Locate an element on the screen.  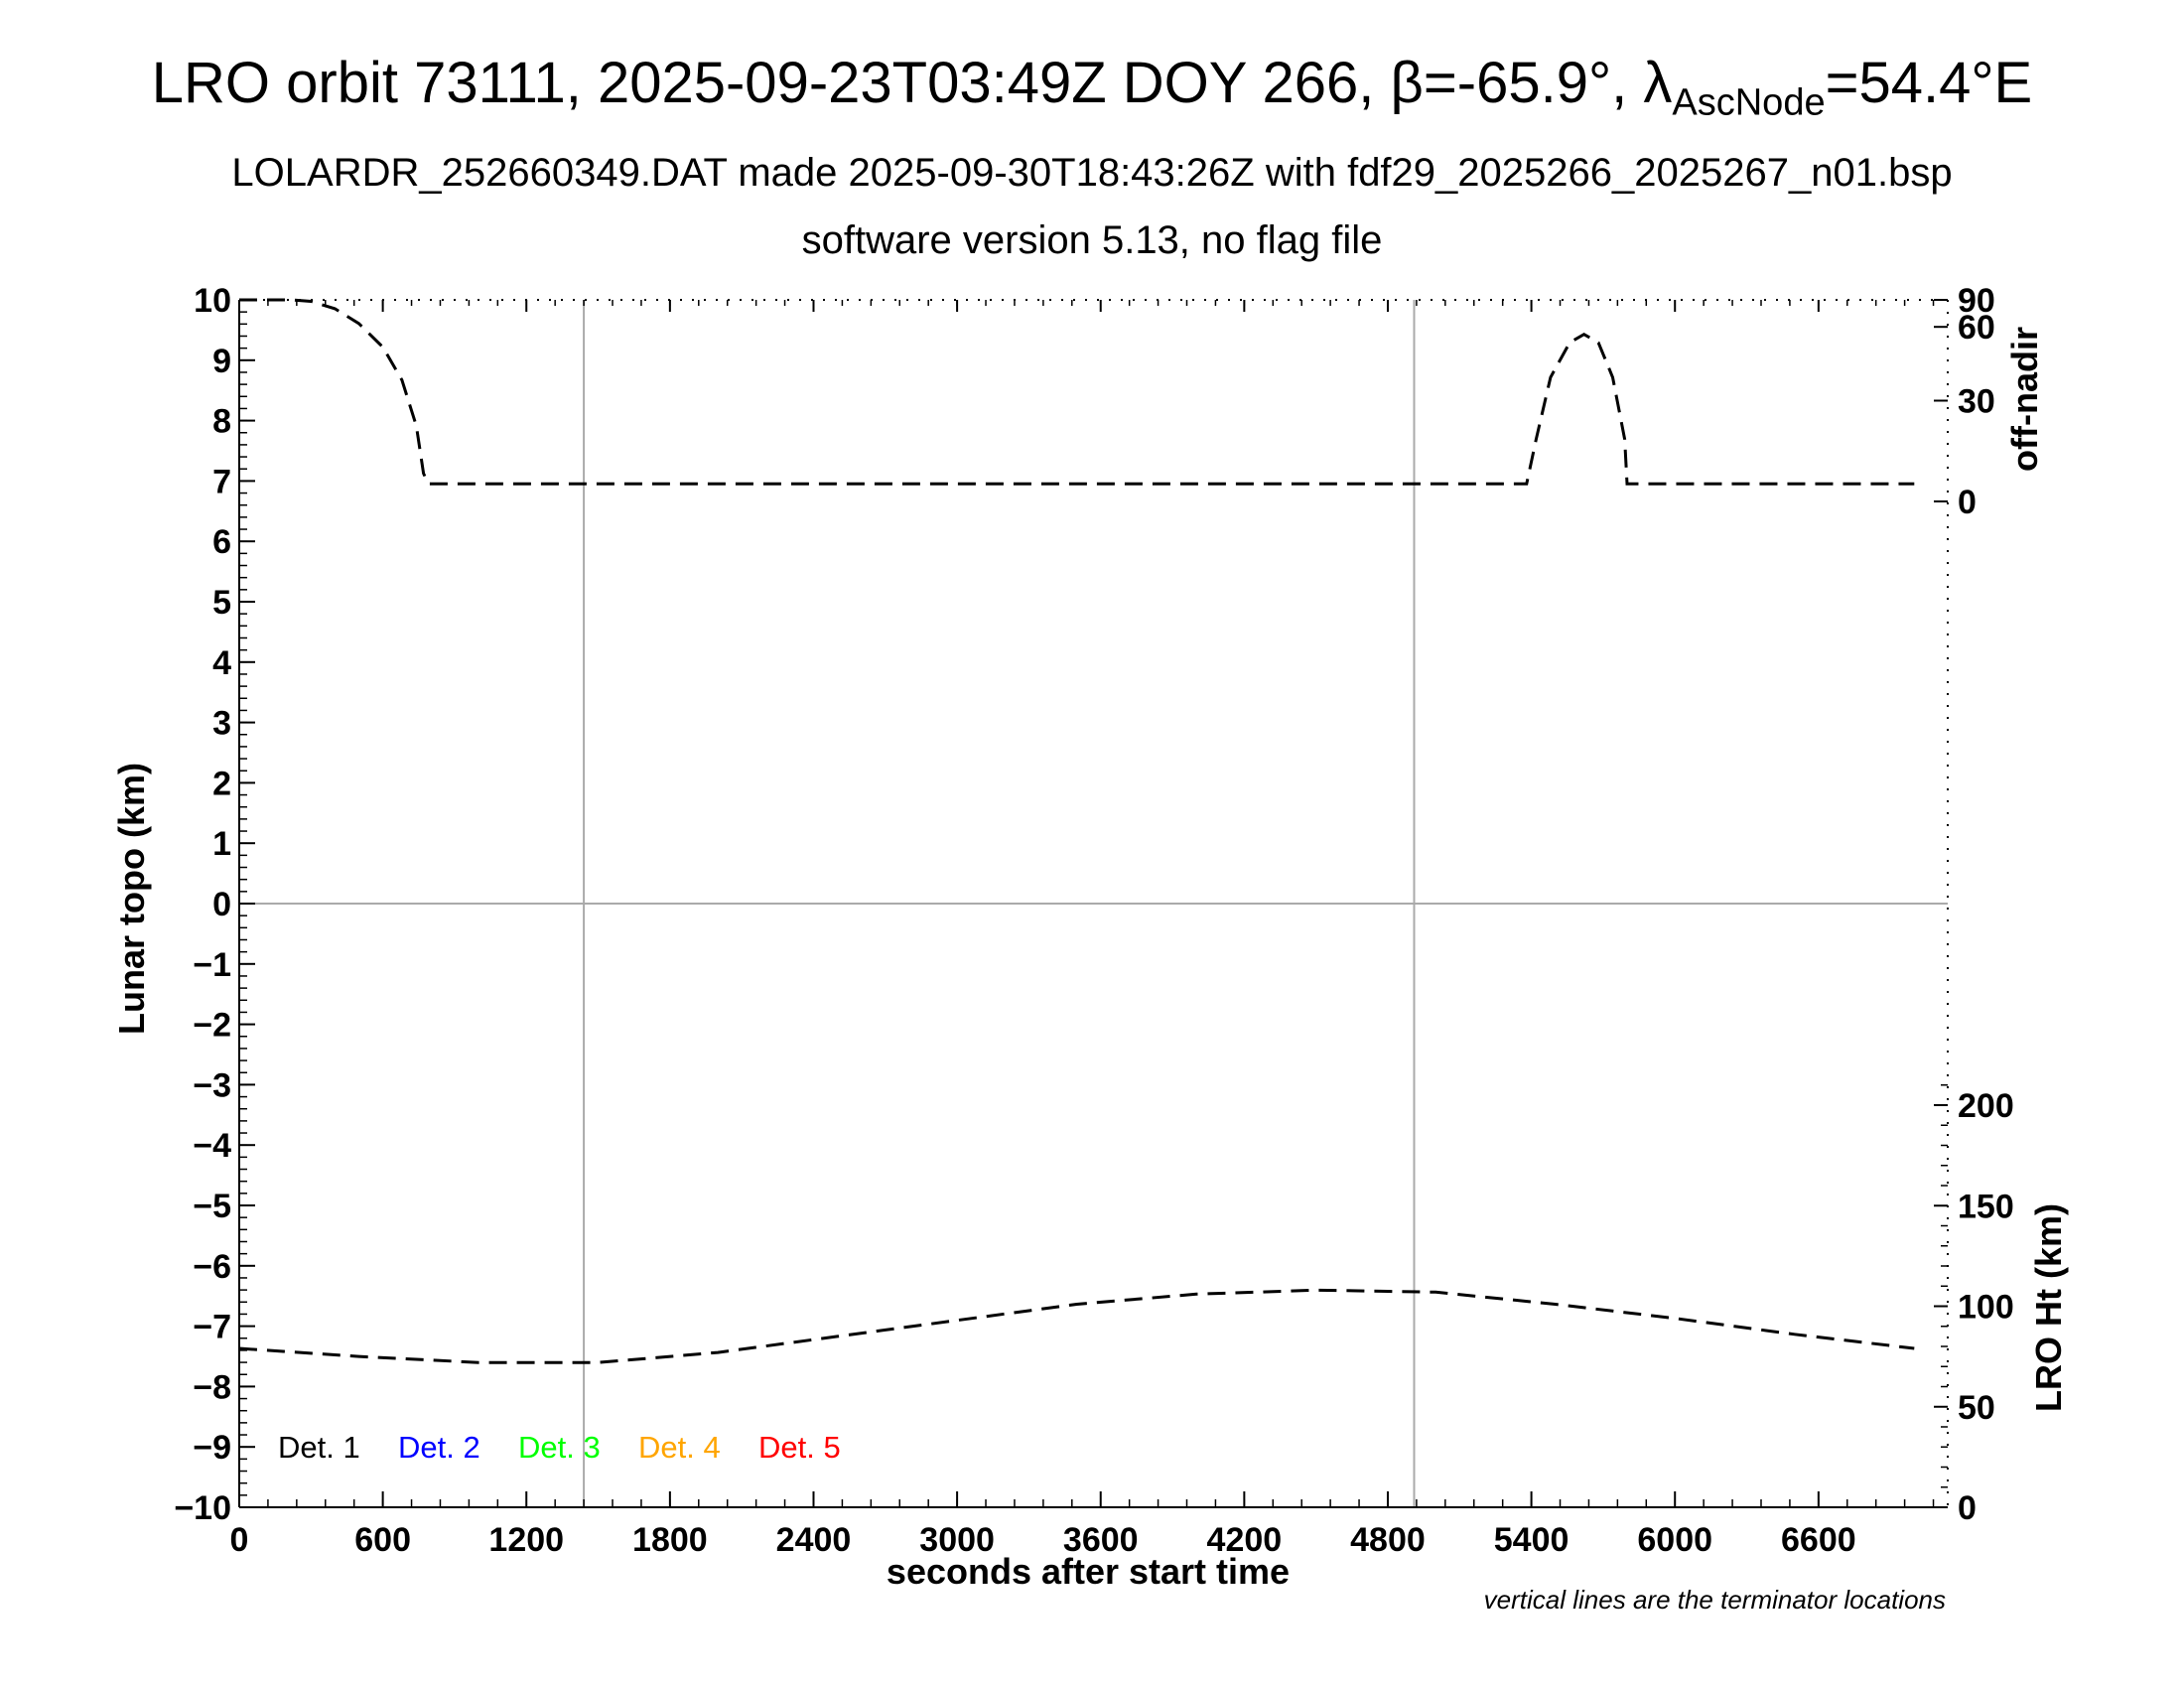
x-tick-label: 6000 is located at coordinates (1674, 1540).